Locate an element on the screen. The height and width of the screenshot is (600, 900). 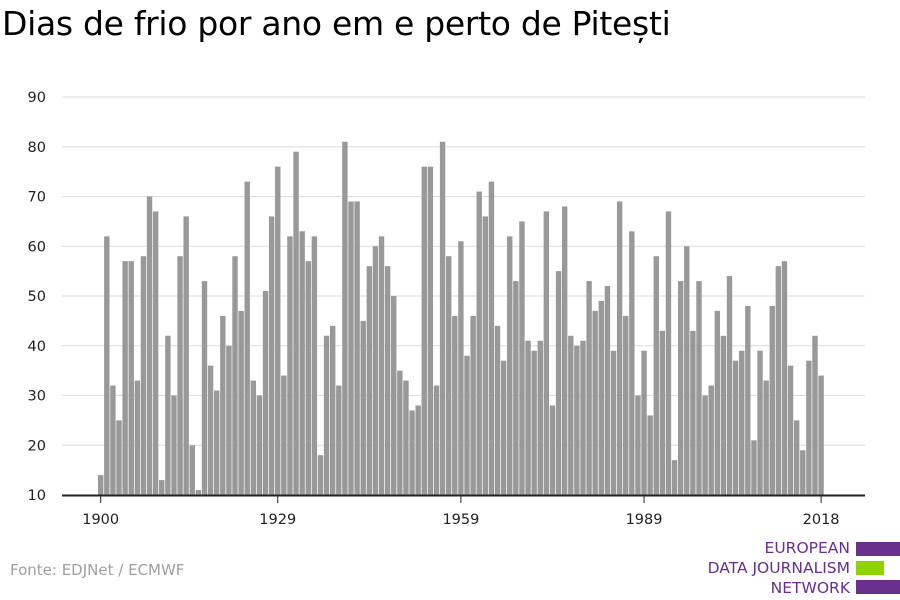
x-tick-label: 1900 is located at coordinates (100, 520).